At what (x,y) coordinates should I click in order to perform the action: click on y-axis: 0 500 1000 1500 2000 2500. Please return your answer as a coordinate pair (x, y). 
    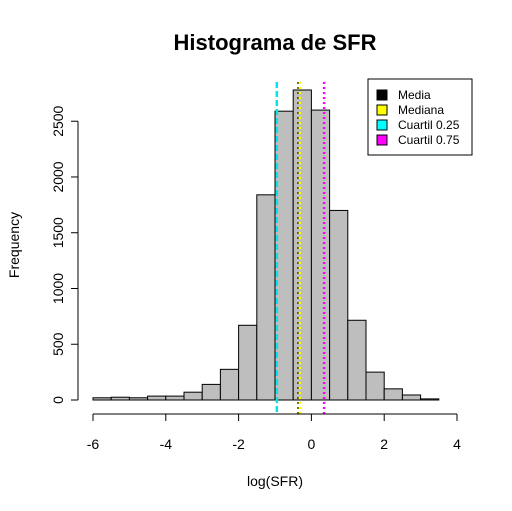
    Looking at the image, I should click on (64, 254).